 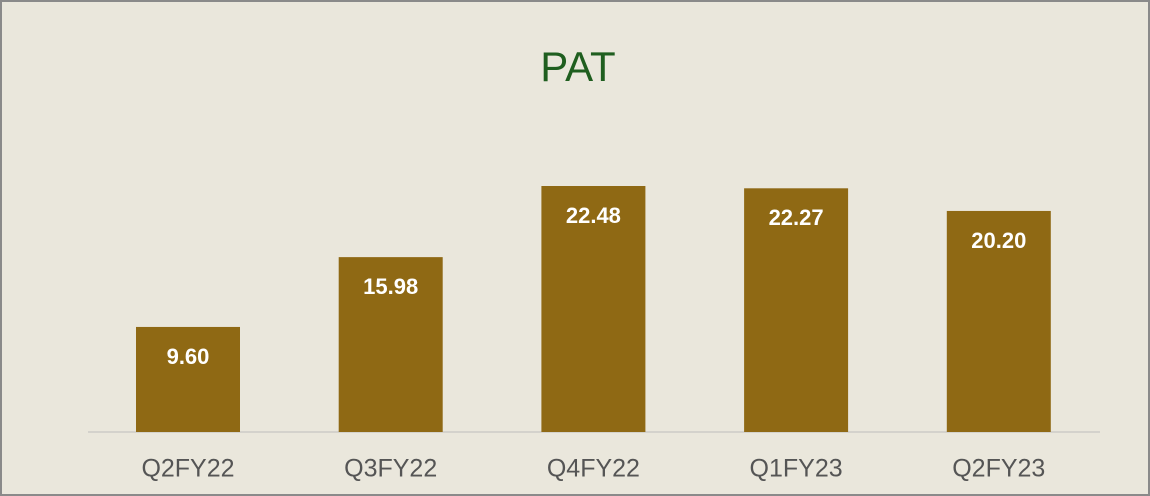 What do you see at coordinates (187, 469) in the screenshot?
I see `x-tick-label: Q2FY22` at bounding box center [187, 469].